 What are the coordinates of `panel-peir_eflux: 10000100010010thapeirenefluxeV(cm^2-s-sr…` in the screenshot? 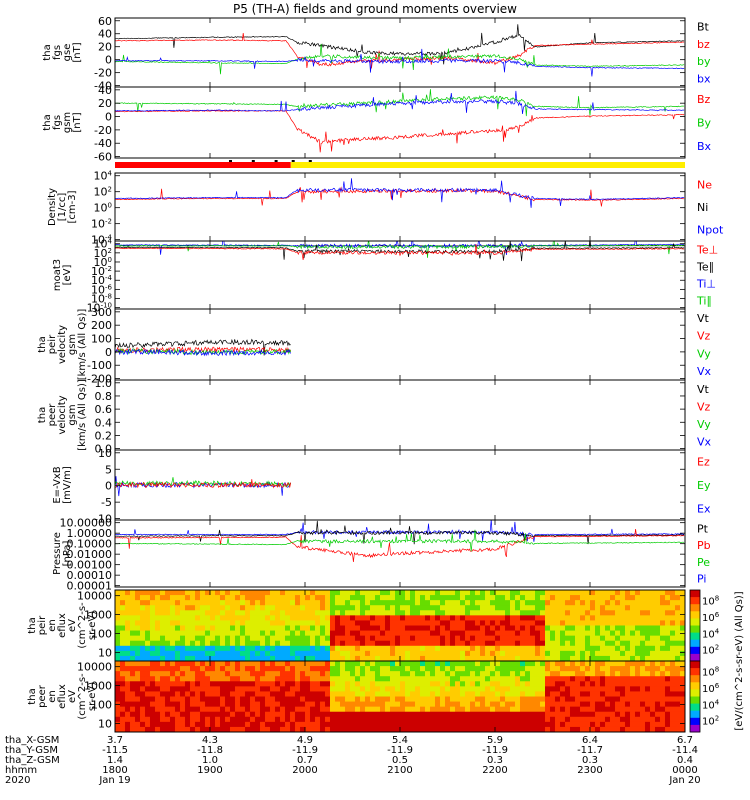 It's located at (356, 625).